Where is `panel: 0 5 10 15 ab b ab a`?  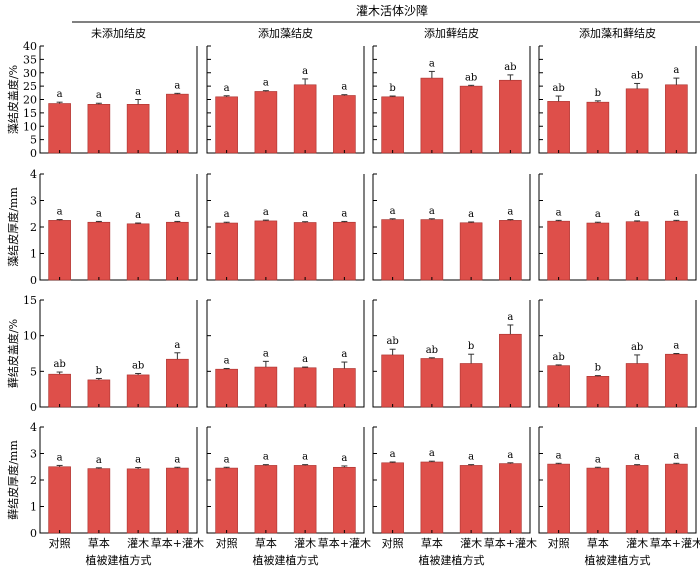 panel: 0 5 10 15 ab b ab a is located at coordinates (110, 354).